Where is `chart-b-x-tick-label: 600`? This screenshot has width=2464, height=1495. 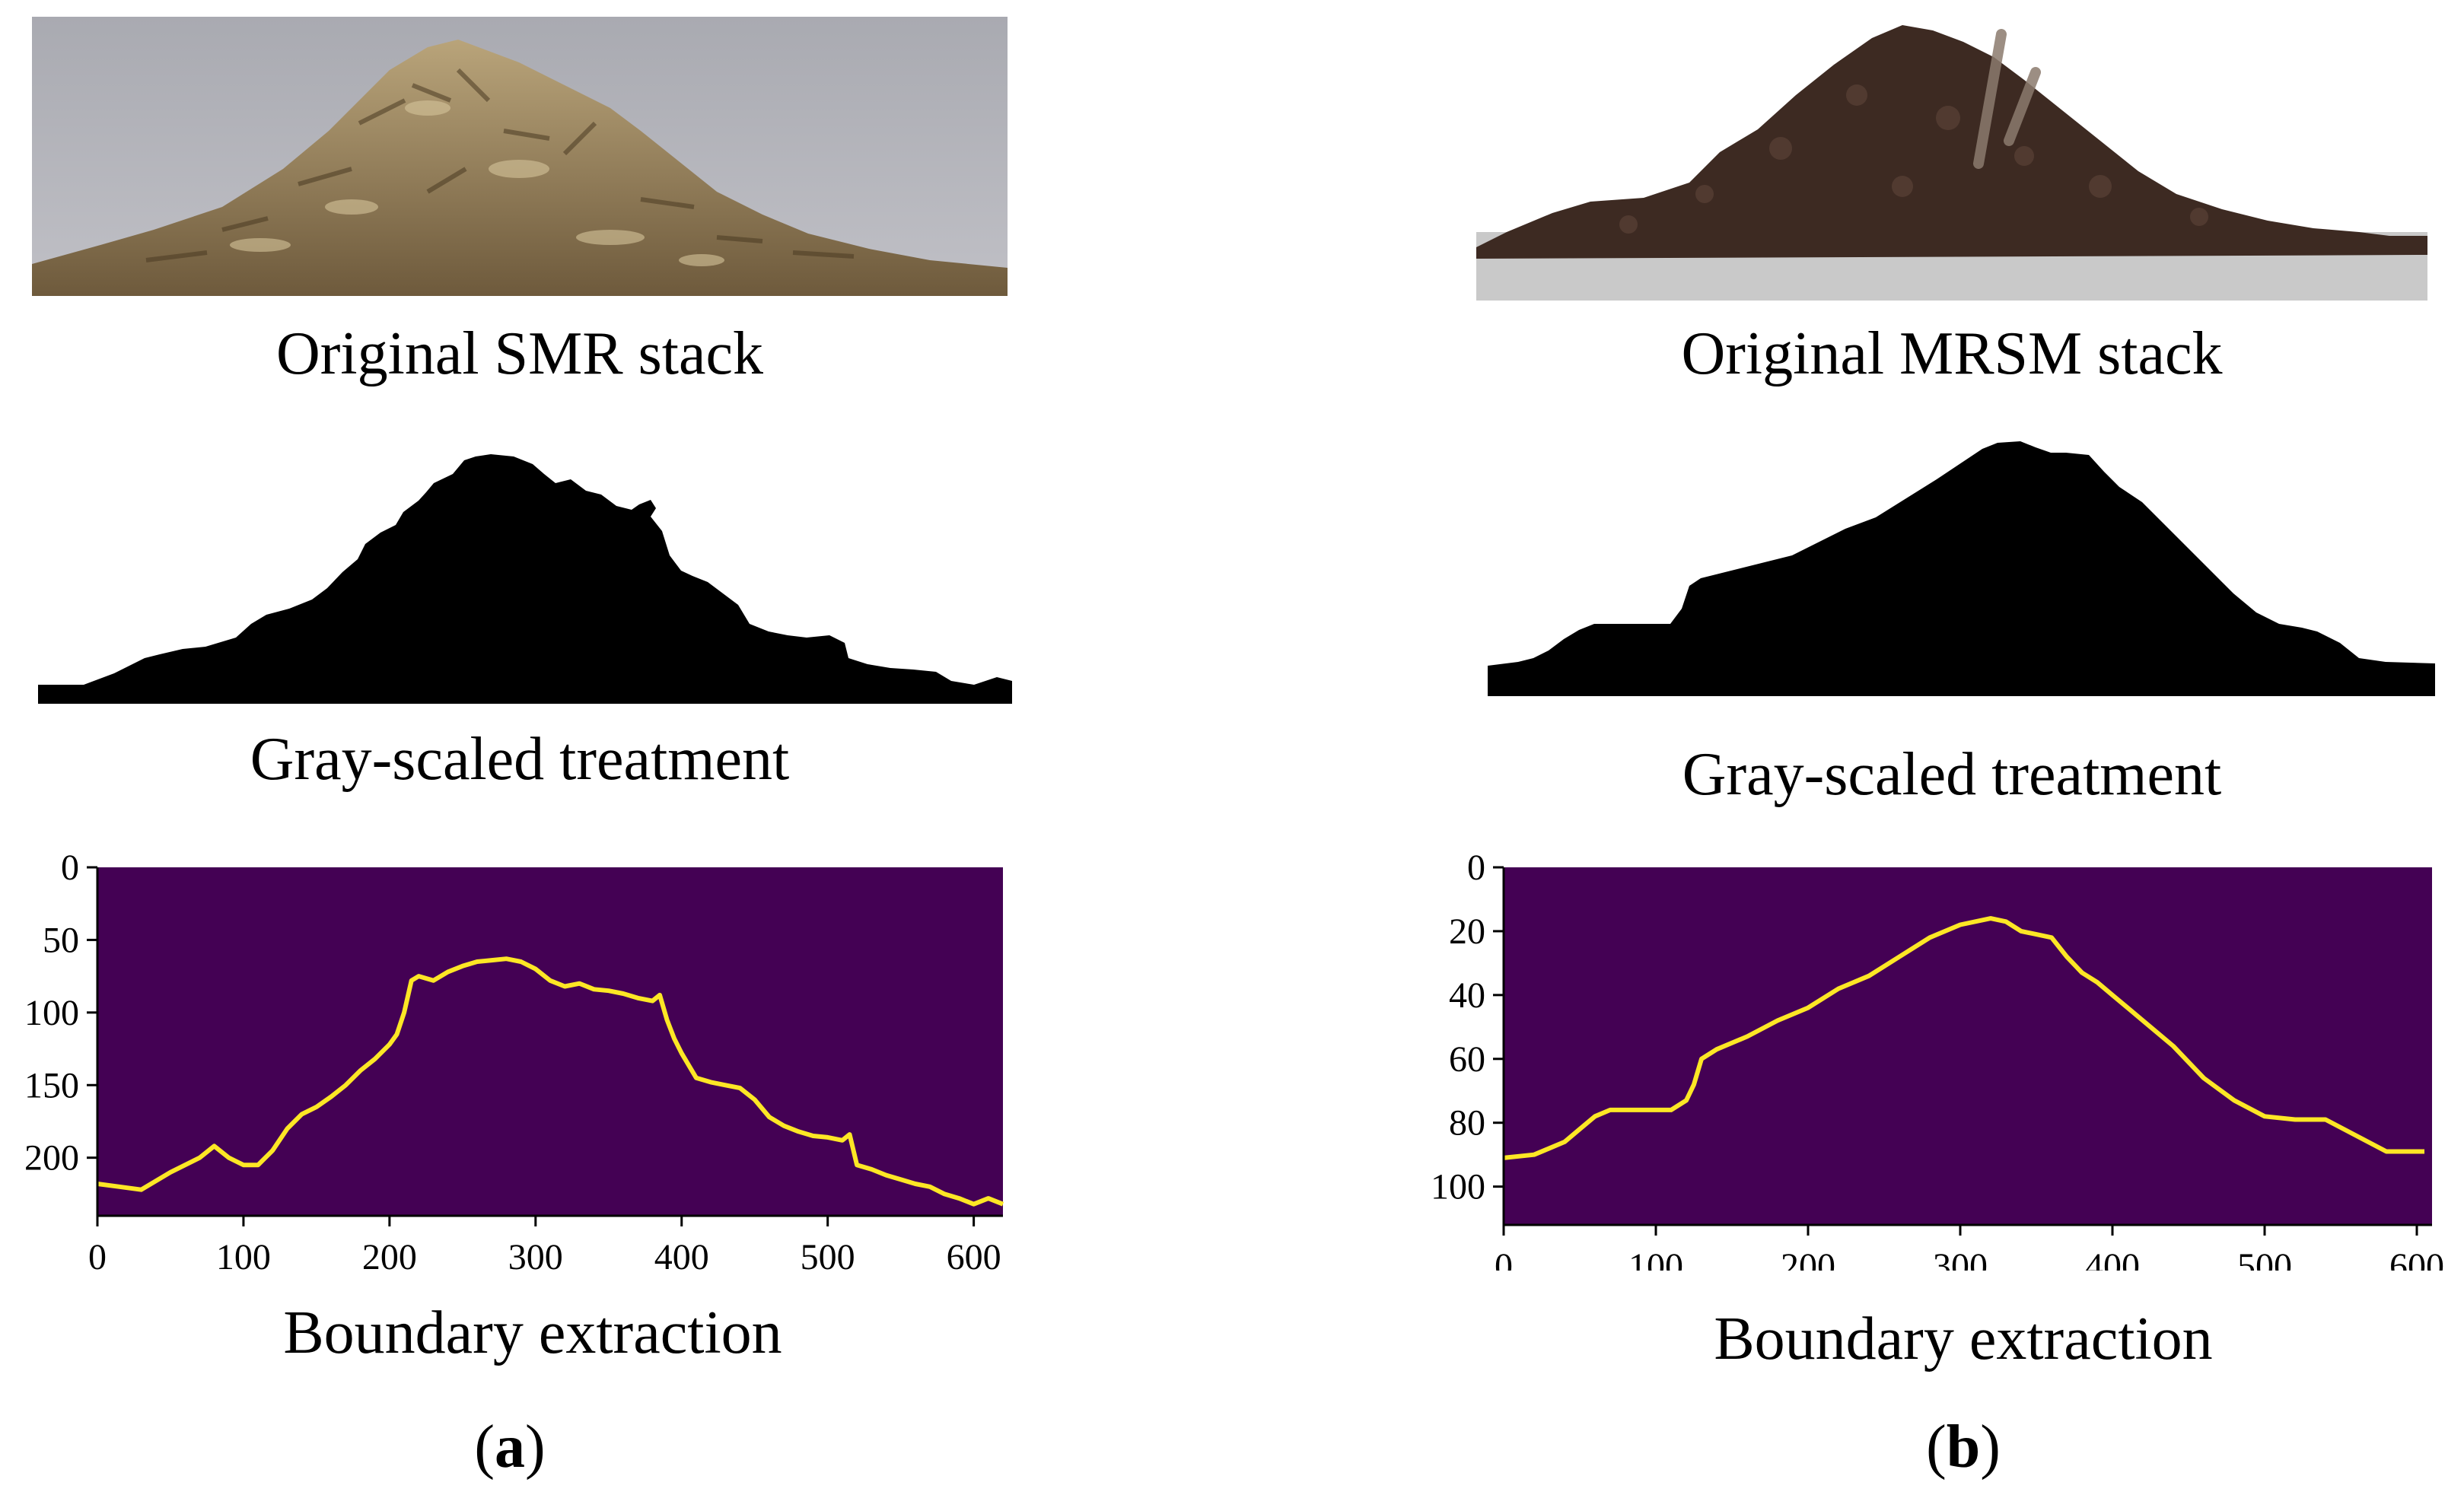
chart-b-x-tick-label: 600 is located at coordinates (2416, 1258).